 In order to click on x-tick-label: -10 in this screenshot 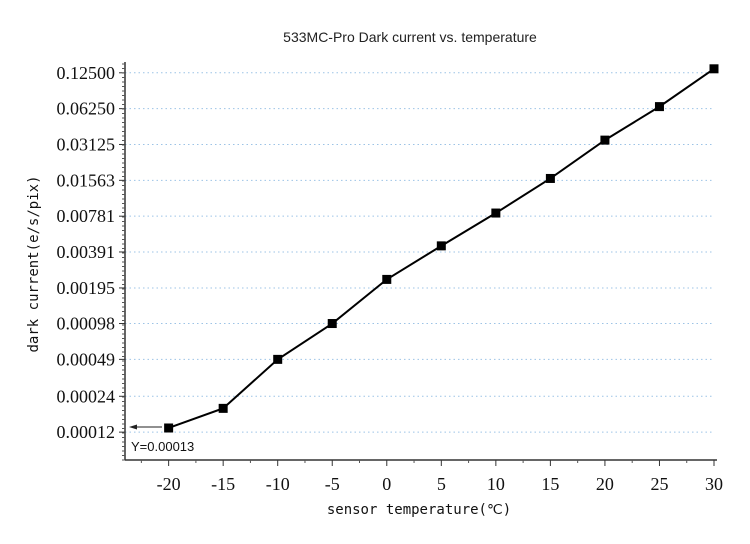, I will do `click(278, 484)`.